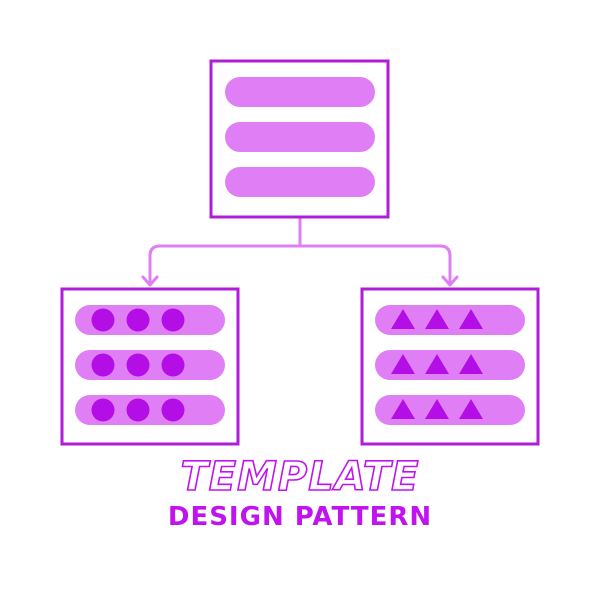 The height and width of the screenshot is (600, 600). I want to click on right-box-bars, so click(450, 365).